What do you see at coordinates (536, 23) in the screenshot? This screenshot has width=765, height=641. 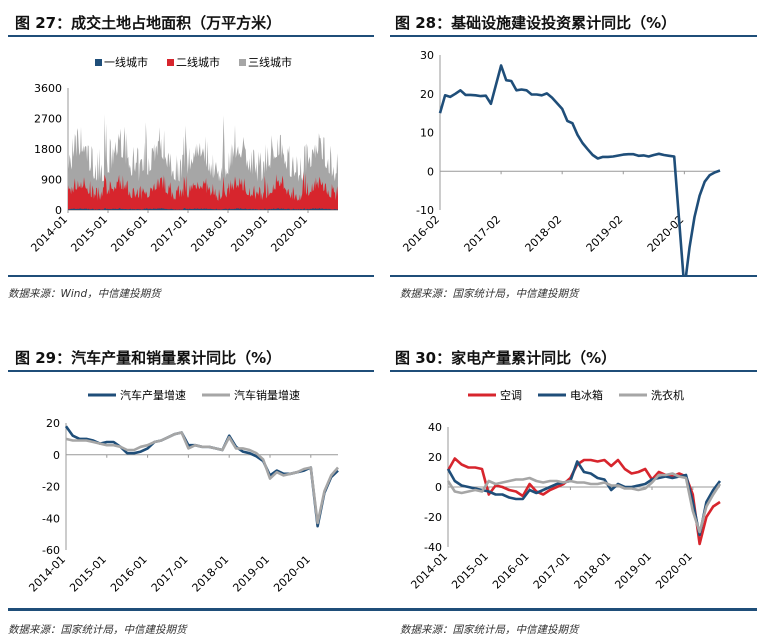 I see `chart-title: 图 28：基础设施建设投资累计同比（%）` at bounding box center [536, 23].